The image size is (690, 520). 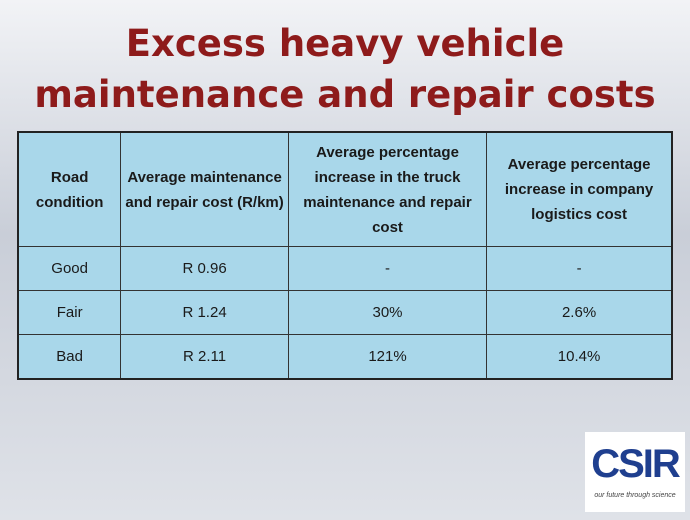 What do you see at coordinates (387, 357) in the screenshot?
I see `table-cell: 121%` at bounding box center [387, 357].